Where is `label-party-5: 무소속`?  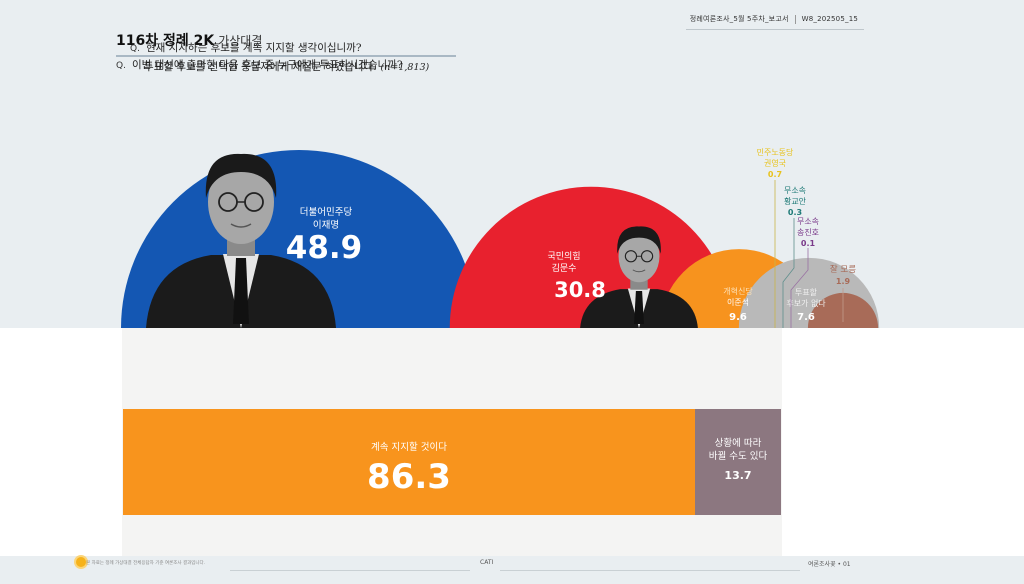
label-party-5: 무소속 is located at coordinates (795, 190).